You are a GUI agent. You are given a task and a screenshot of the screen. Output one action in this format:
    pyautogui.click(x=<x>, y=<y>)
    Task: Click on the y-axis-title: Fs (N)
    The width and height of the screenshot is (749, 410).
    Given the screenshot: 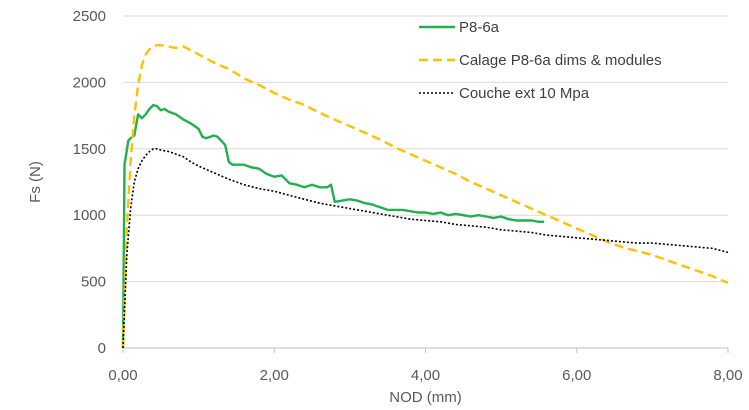 What is the action you would take?
    pyautogui.click(x=35, y=182)
    